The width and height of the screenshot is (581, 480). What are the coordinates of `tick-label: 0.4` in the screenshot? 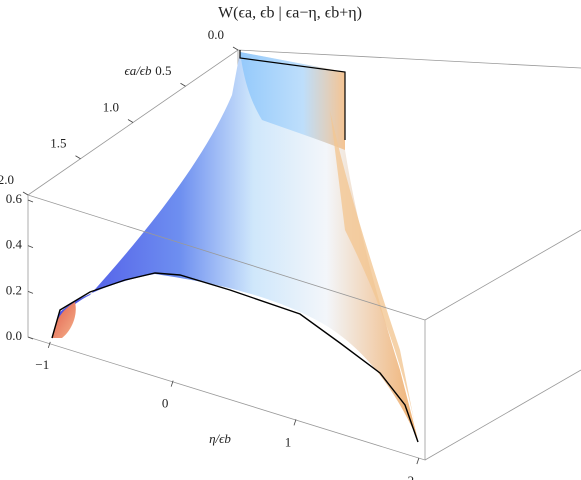 It's located at (14, 244).